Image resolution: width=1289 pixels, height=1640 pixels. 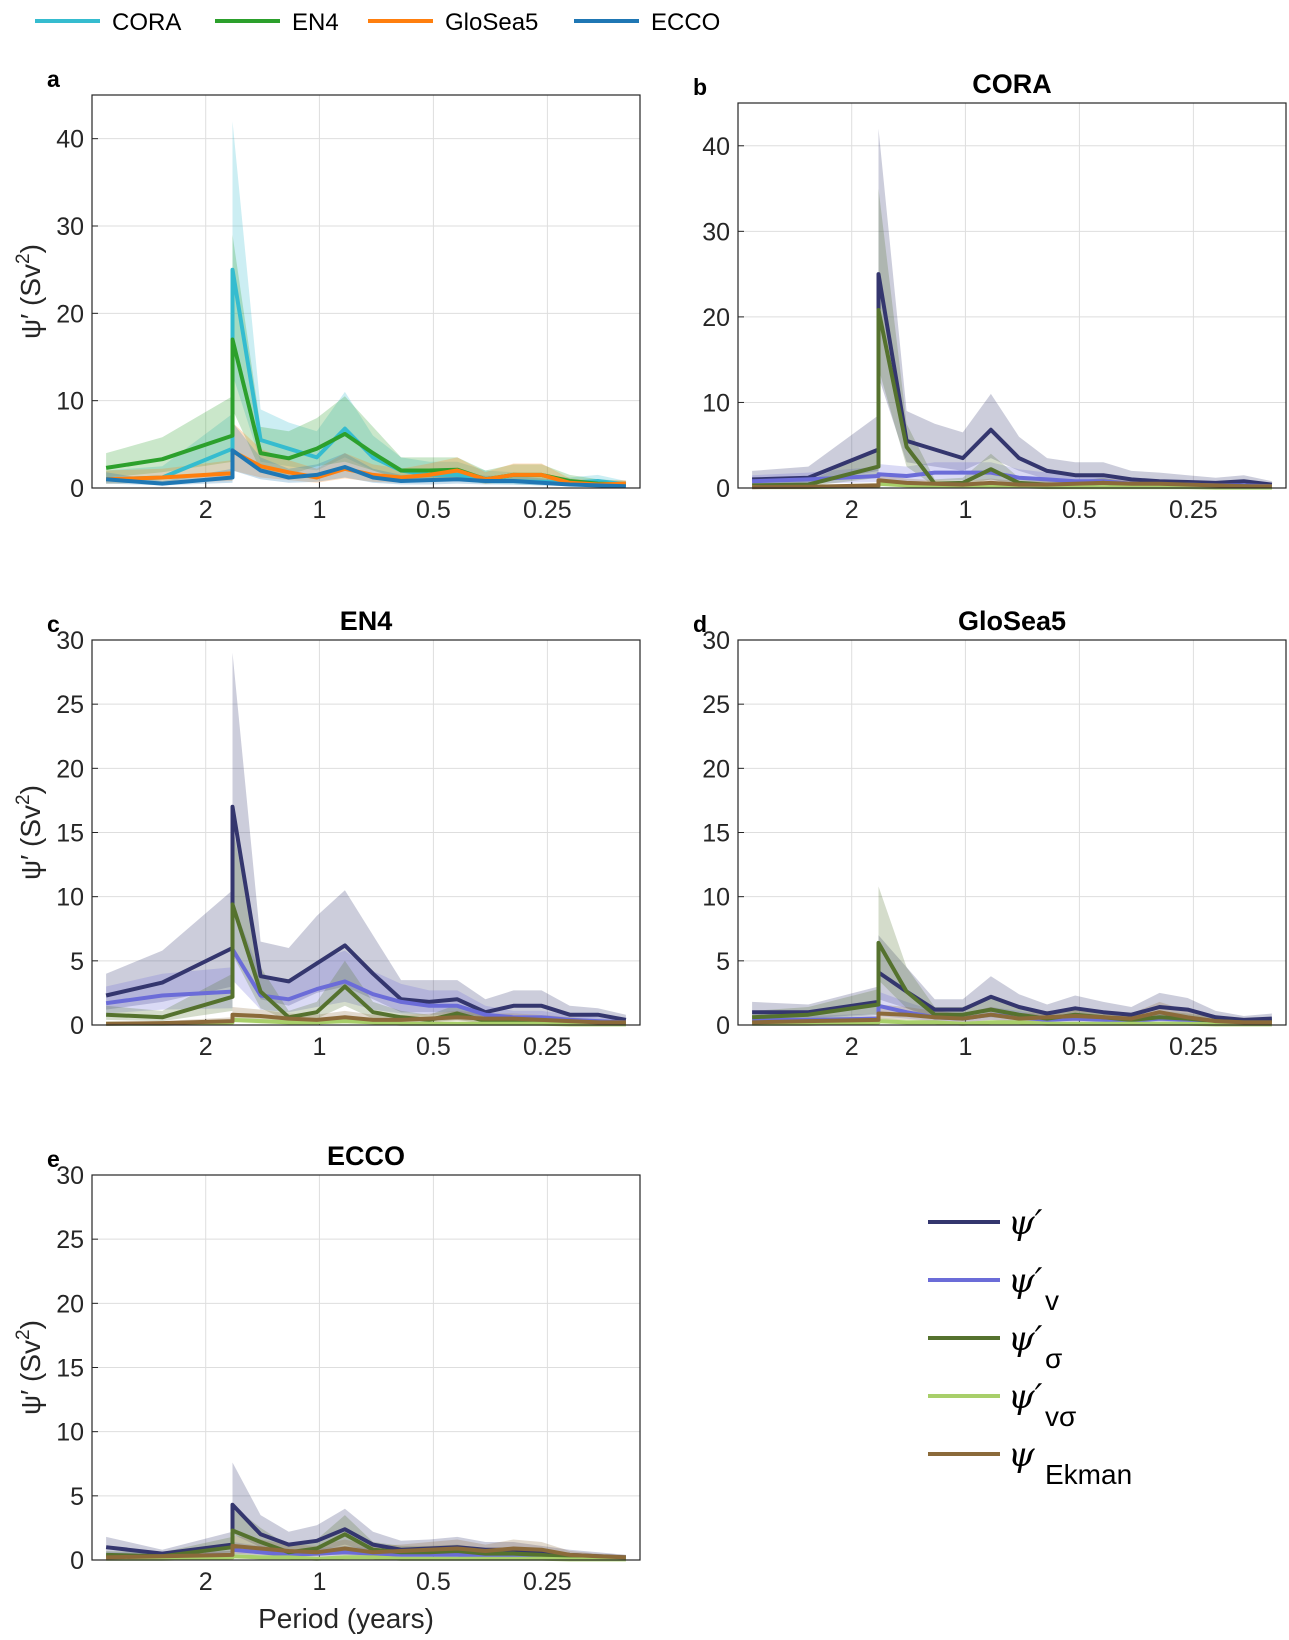 What do you see at coordinates (491, 22) in the screenshot?
I see `legend-label-glosea5: GloSea5` at bounding box center [491, 22].